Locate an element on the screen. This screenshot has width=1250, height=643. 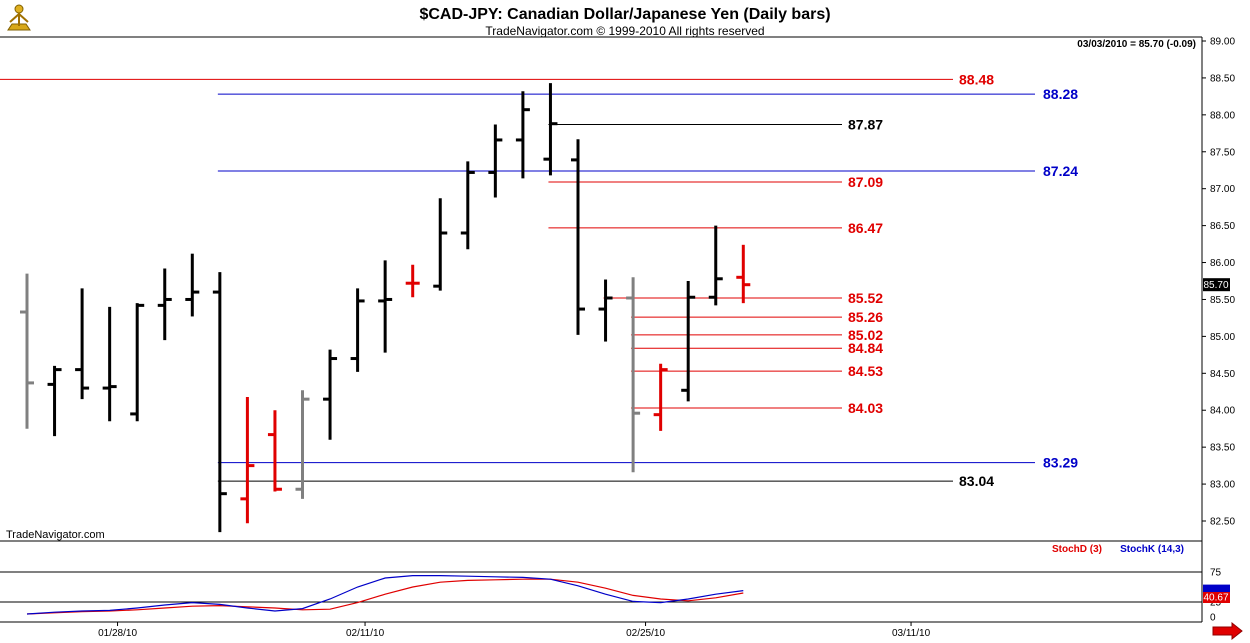
level-label: 83.04 is located at coordinates (976, 481).